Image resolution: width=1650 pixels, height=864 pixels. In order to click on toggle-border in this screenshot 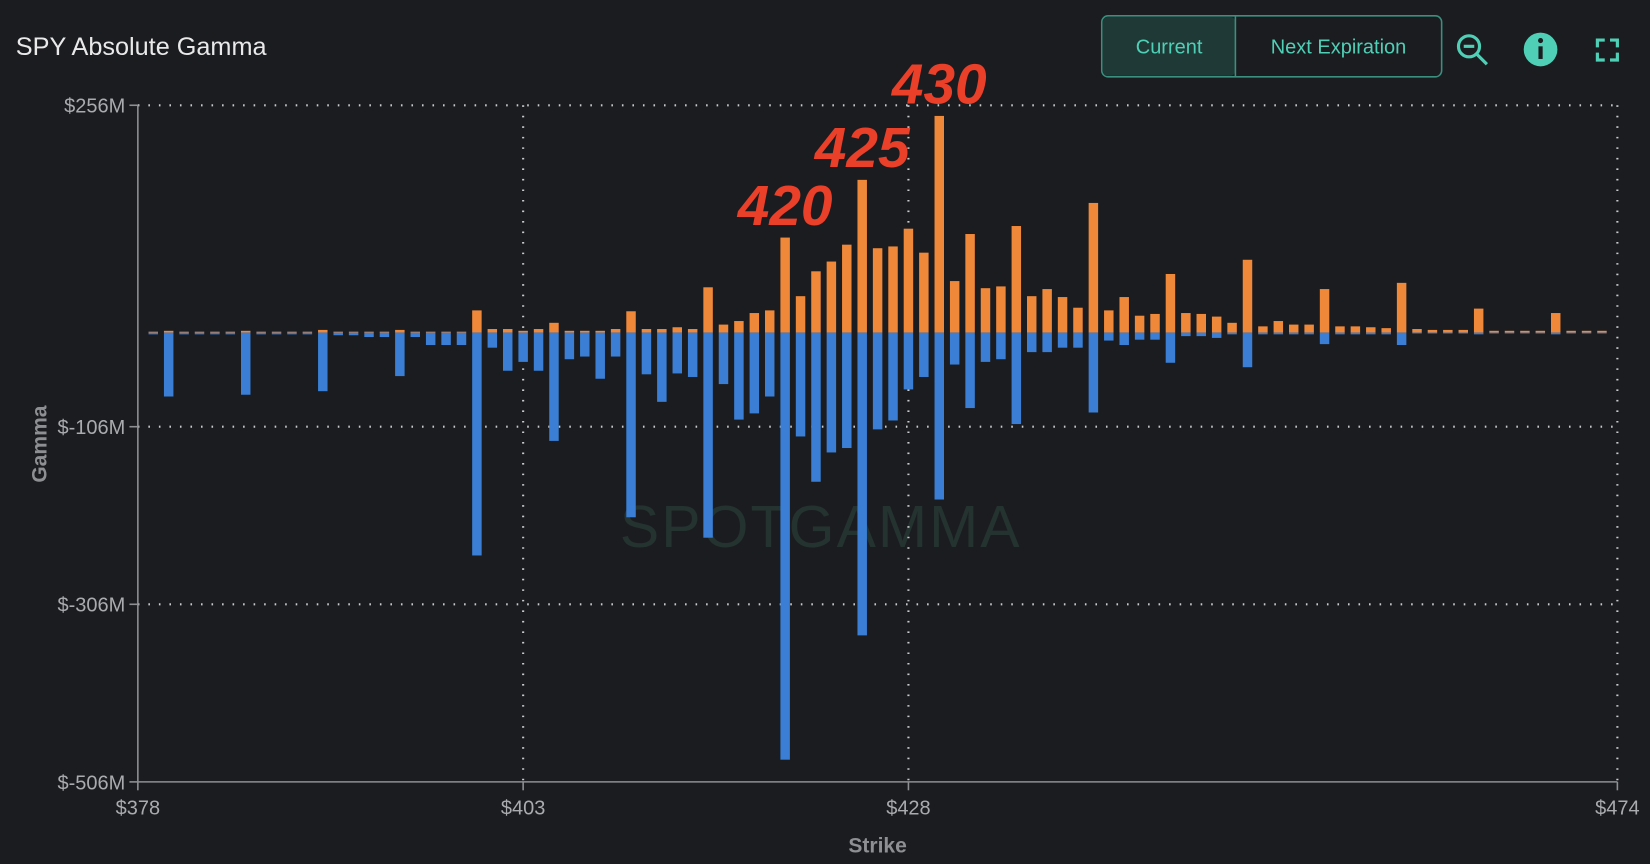, I will do `click(1271, 46)`.